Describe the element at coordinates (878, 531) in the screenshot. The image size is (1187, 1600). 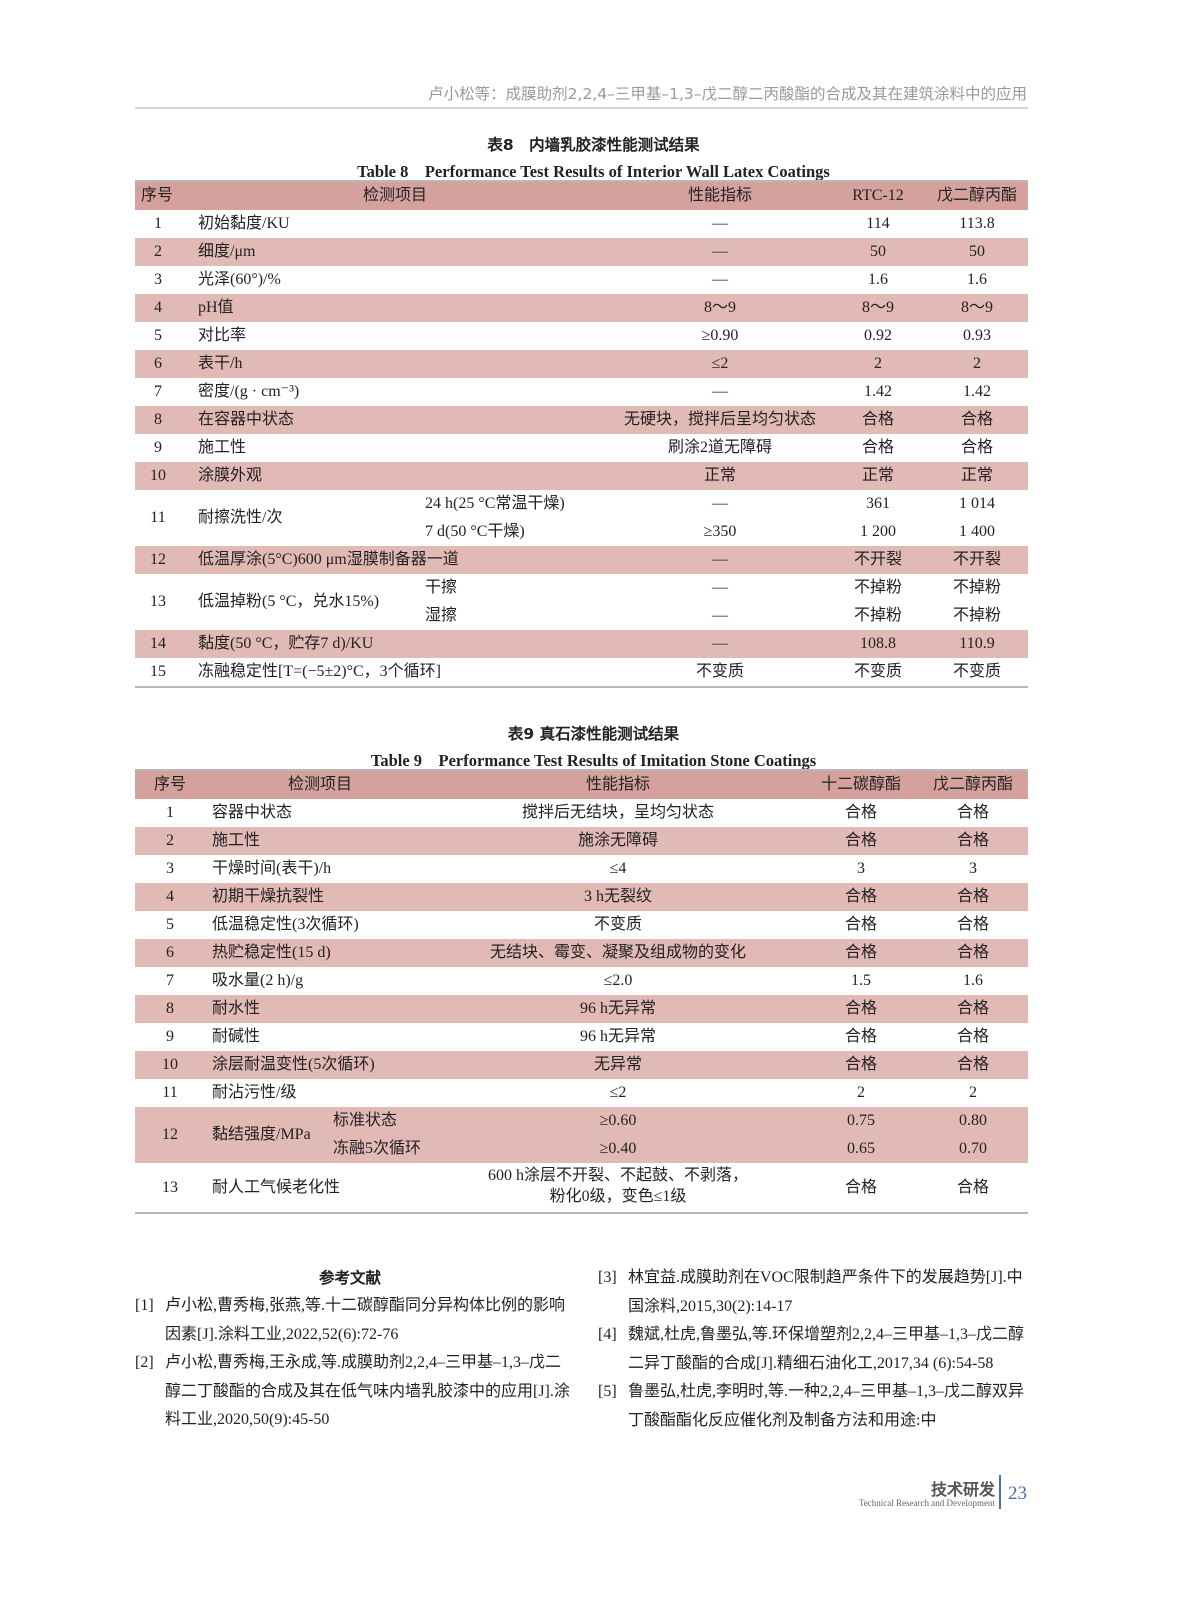
I see `result-value-a: 1 200` at that location.